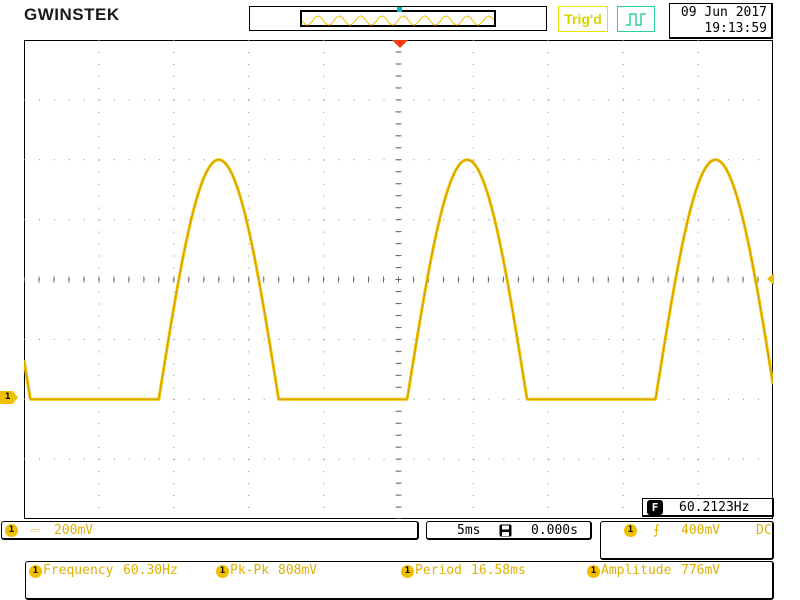 This screenshot has height=600, width=800. Describe the element at coordinates (593, 571) in the screenshot. I see `measurement-4-badge: 1` at that location.